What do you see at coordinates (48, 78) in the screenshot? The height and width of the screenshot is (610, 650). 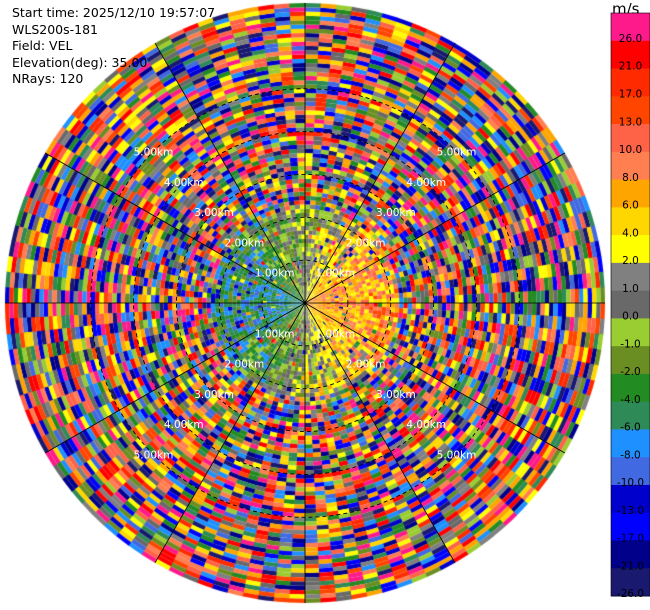 I see `nrays: NRays: 120` at bounding box center [48, 78].